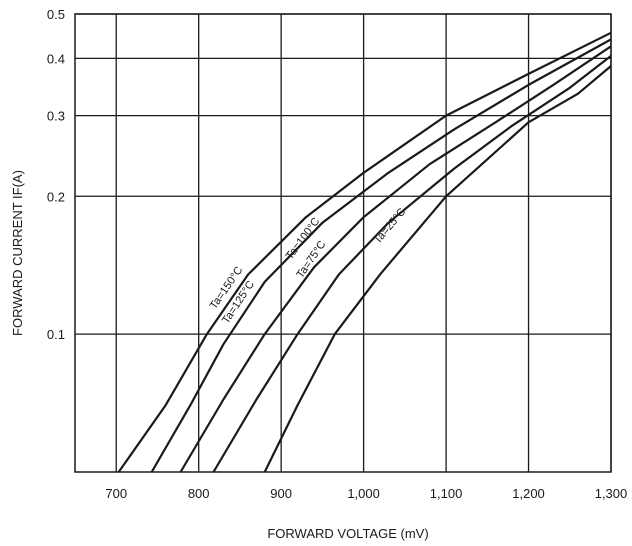  I want to click on x-tick-label: 1,000, so click(363, 493).